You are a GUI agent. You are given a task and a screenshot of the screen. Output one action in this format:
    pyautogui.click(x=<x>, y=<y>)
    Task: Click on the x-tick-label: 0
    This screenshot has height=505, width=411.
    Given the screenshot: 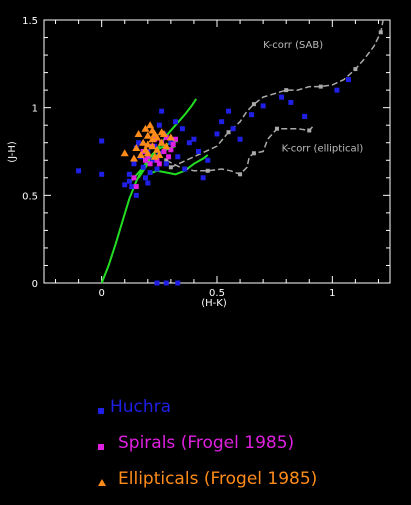 What is the action you would take?
    pyautogui.click(x=101, y=293)
    